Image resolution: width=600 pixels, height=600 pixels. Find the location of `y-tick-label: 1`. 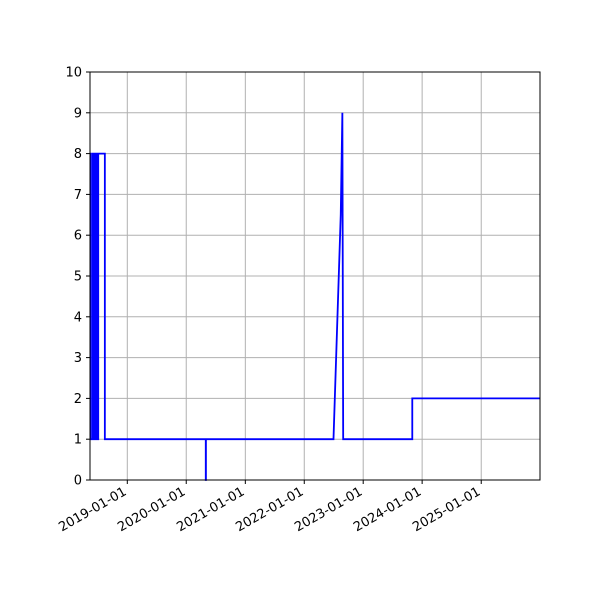

y-tick-label: 1 is located at coordinates (78, 440).